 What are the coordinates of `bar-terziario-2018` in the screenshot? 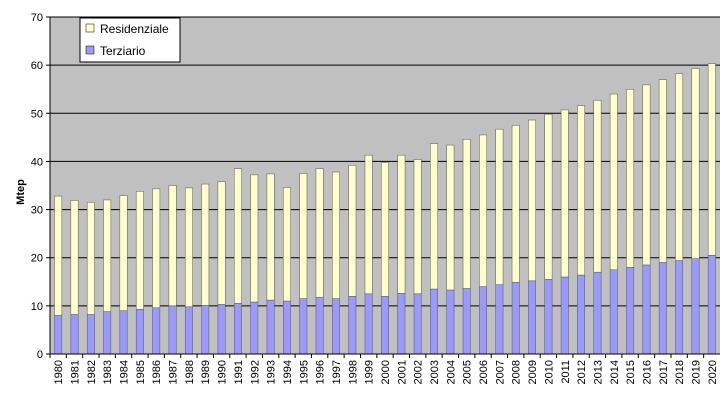 It's located at (679, 307).